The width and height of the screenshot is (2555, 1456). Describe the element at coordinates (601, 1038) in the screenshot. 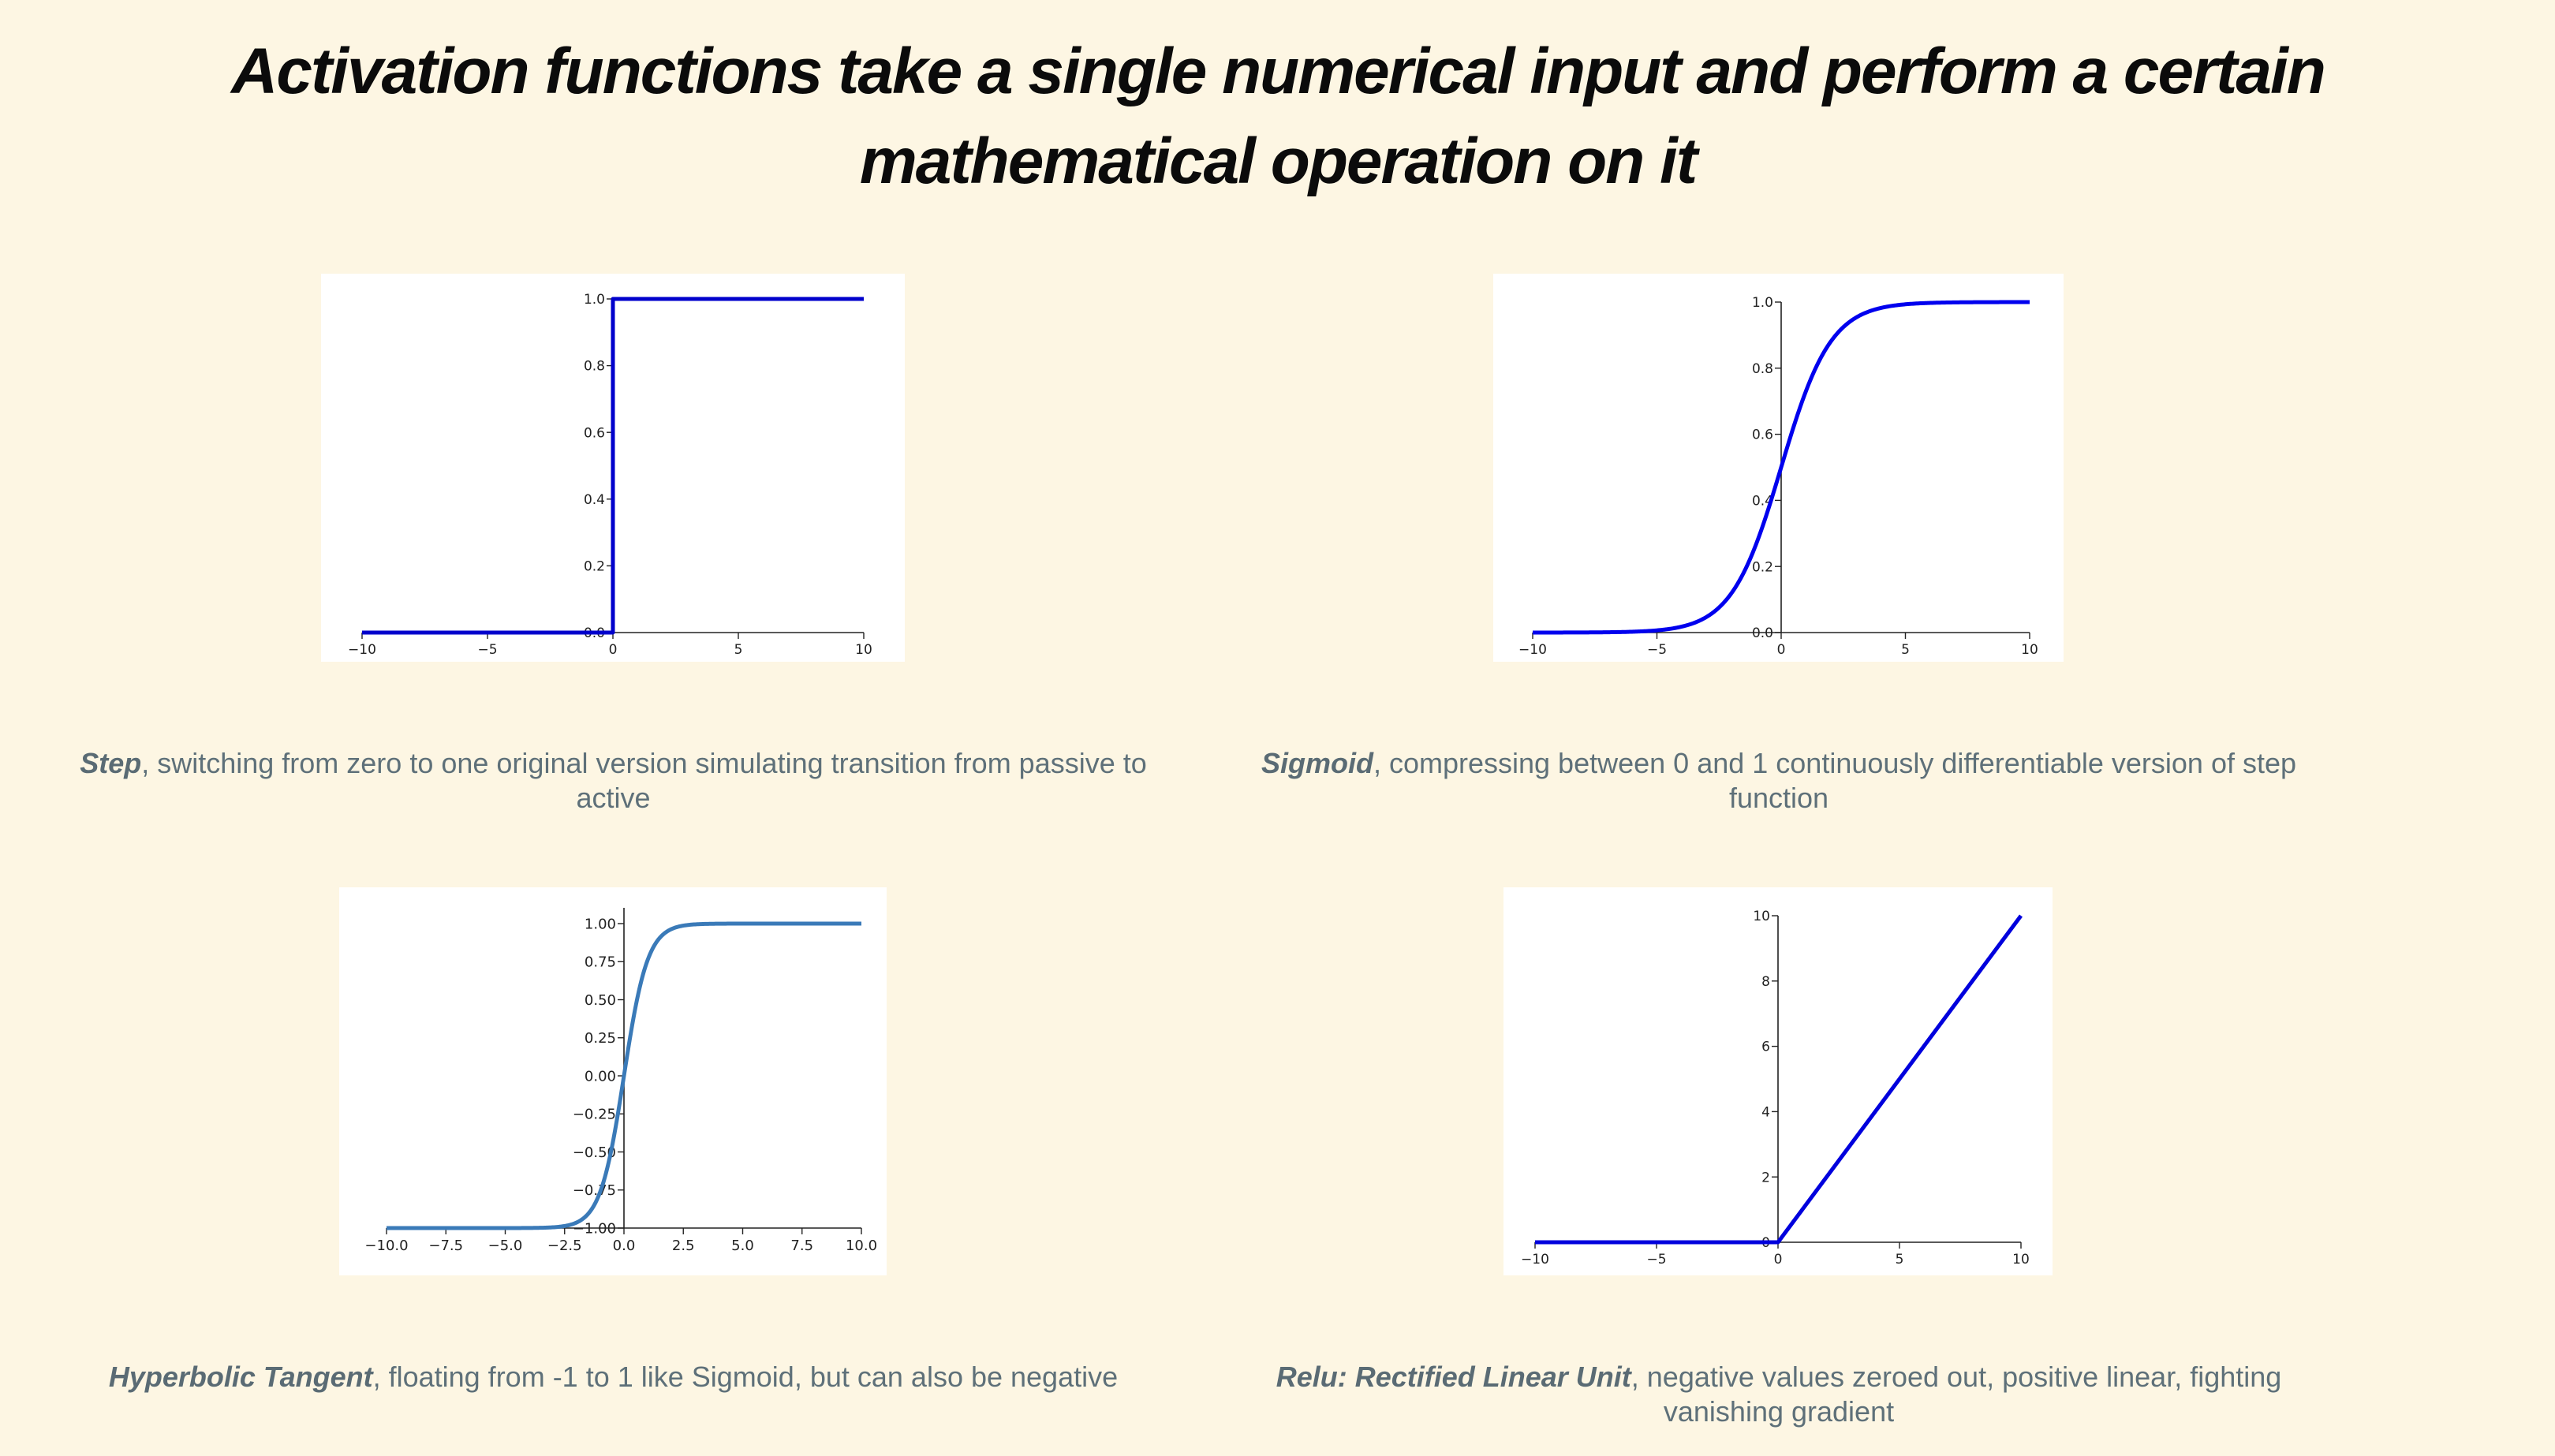

I see `tanh-y-tick-label: 0.25` at that location.